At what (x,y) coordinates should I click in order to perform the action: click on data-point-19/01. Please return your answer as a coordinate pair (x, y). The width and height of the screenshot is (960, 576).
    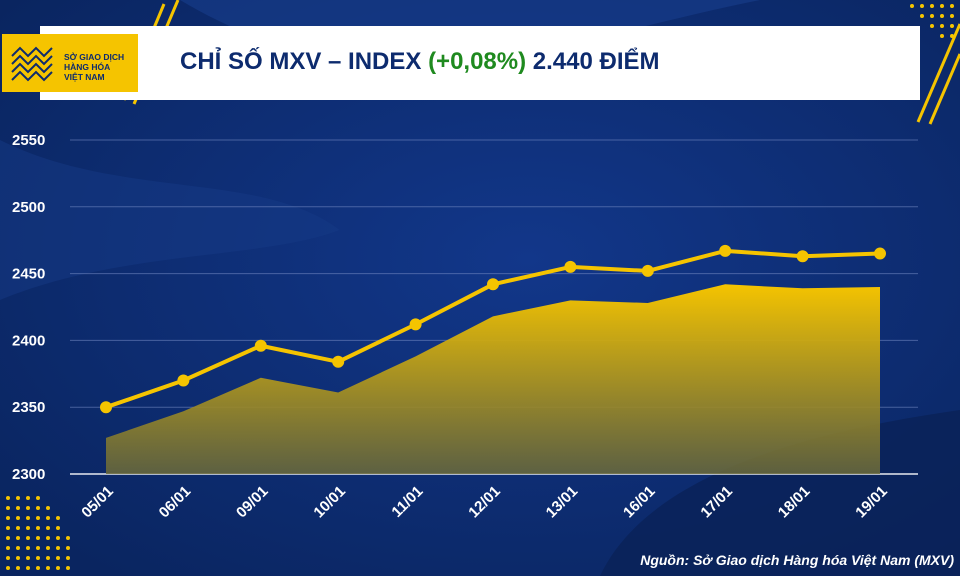
    Looking at the image, I should click on (880, 253).